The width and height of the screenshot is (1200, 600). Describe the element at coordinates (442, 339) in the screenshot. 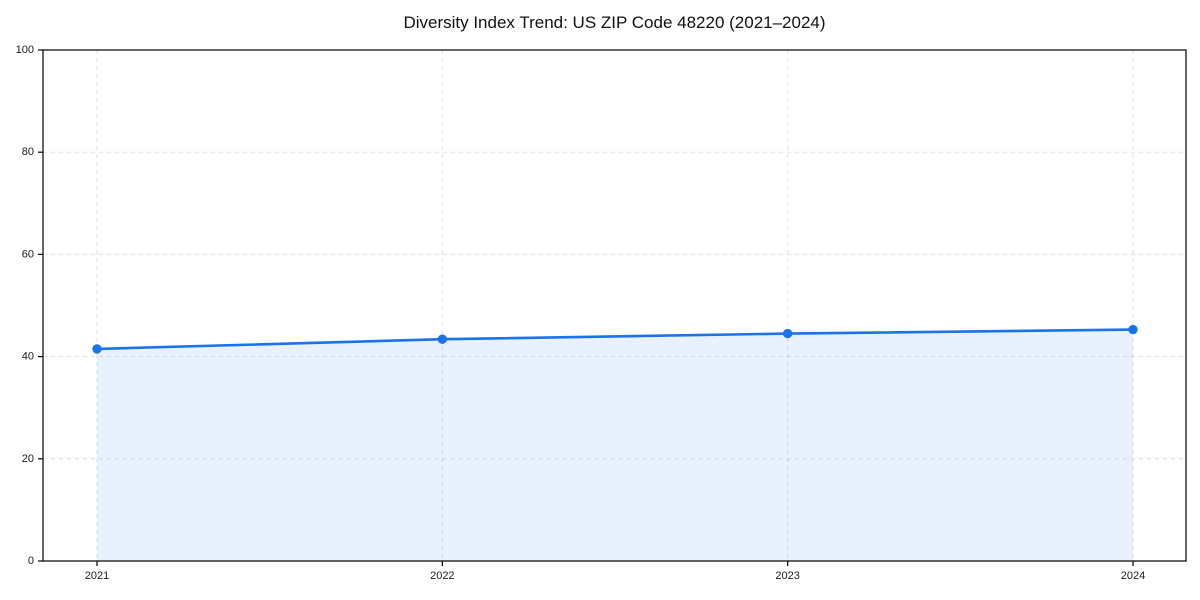

I see `data-point-2022` at that location.